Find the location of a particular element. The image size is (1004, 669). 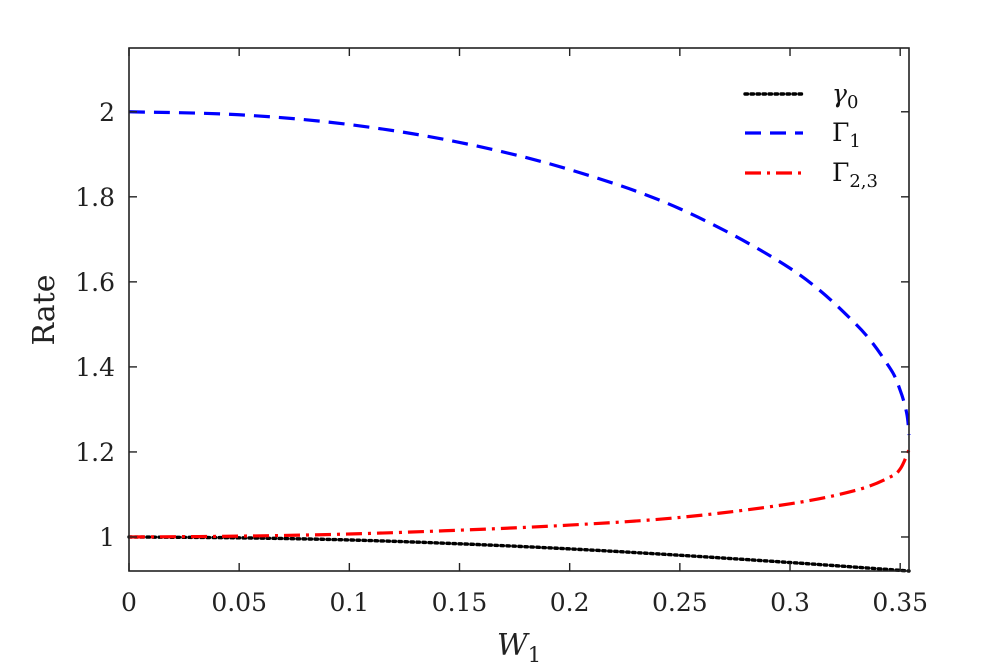

x-tick-label-4: 0.2 is located at coordinates (570, 602).